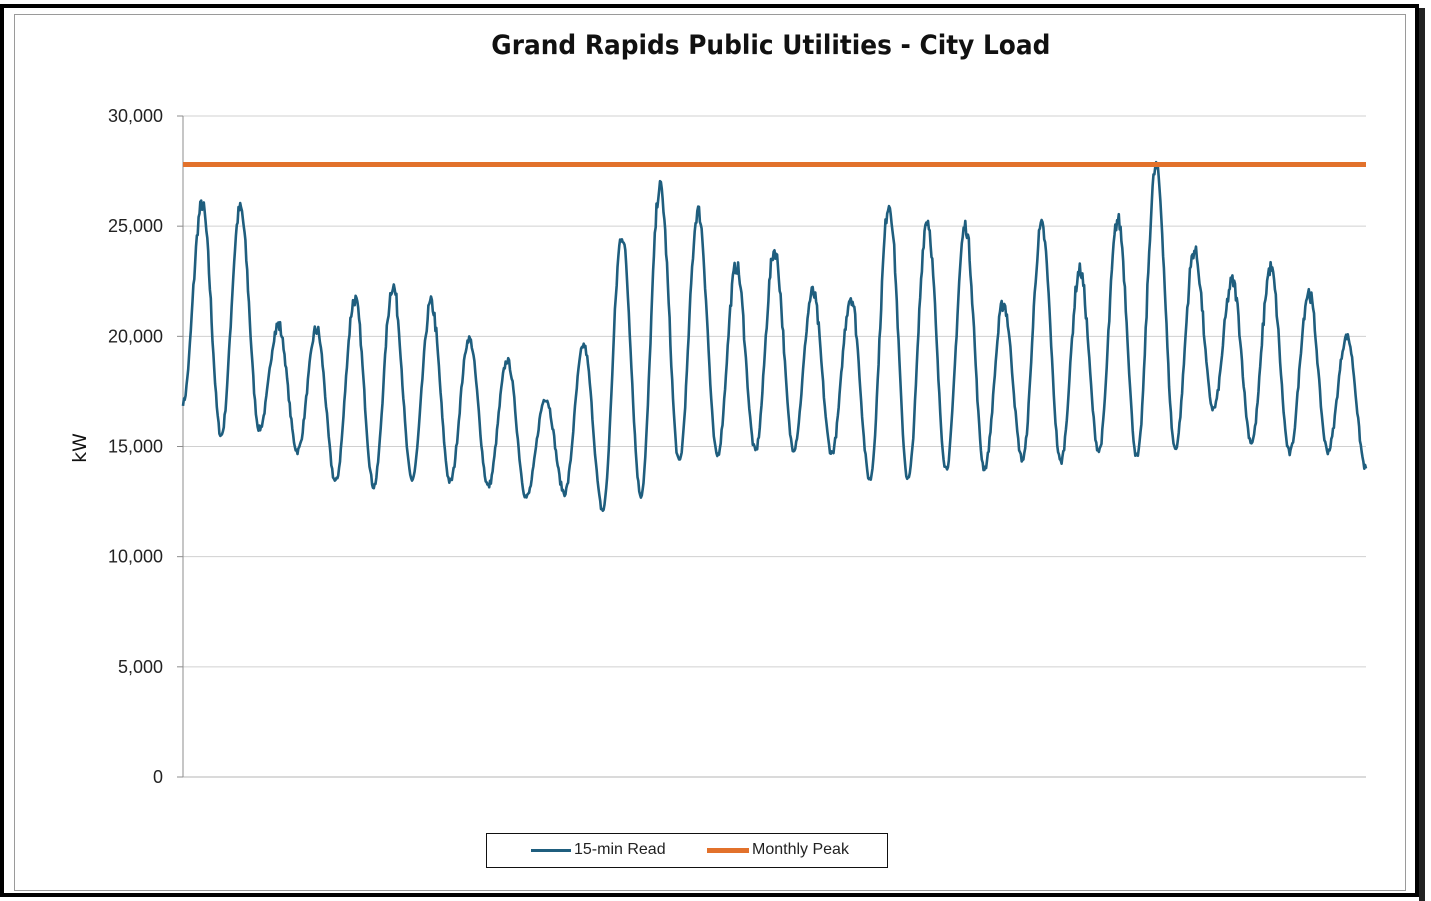  Describe the element at coordinates (135, 226) in the screenshot. I see `y-tick-label: 25,000` at that location.